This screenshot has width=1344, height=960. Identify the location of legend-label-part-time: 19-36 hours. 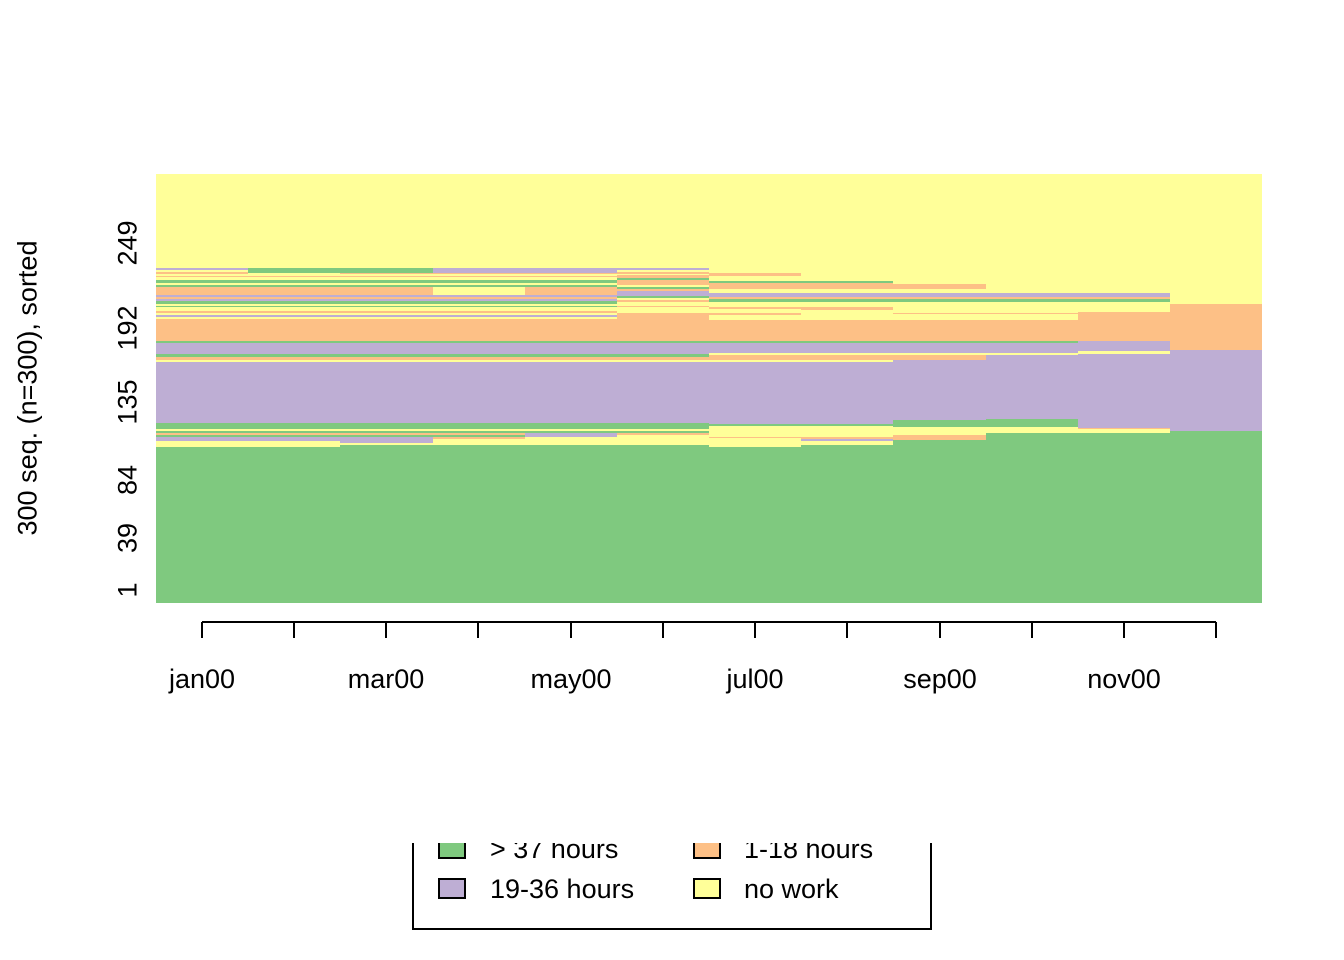
(562, 889).